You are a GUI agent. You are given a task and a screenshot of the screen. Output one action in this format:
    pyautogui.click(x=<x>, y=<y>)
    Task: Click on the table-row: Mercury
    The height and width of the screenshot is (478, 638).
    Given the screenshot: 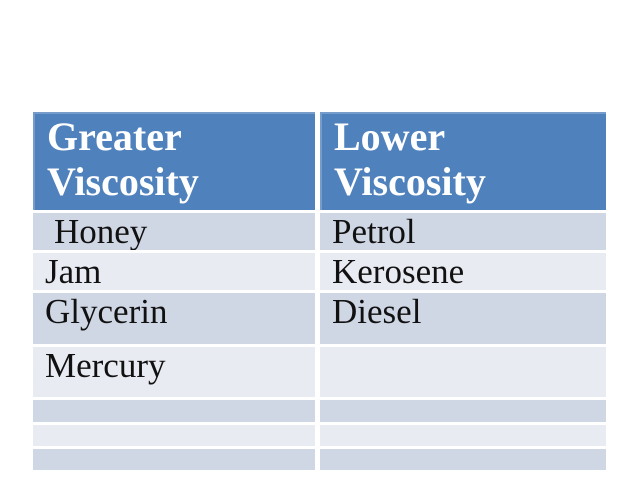 What is the action you would take?
    pyautogui.click(x=319, y=372)
    